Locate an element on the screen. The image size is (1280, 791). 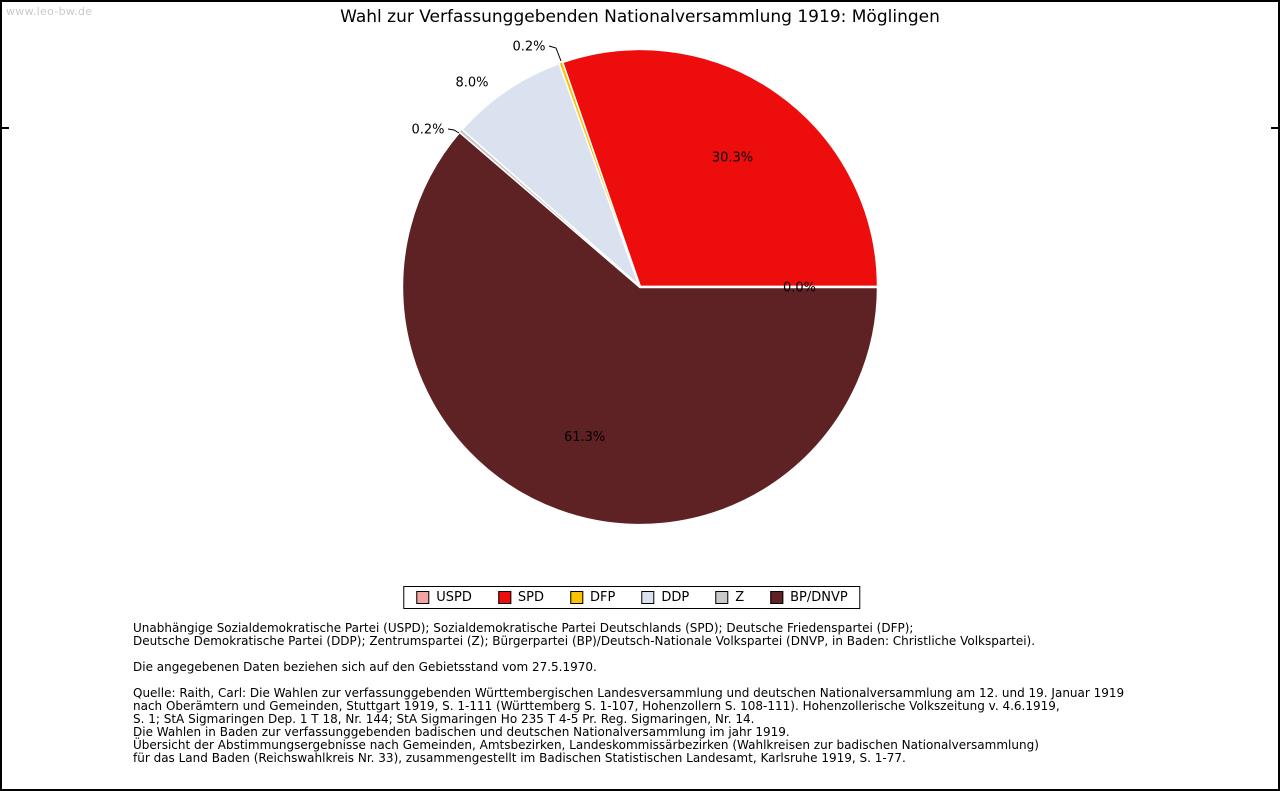
pct-label-ddp: 8.0% is located at coordinates (471, 83).